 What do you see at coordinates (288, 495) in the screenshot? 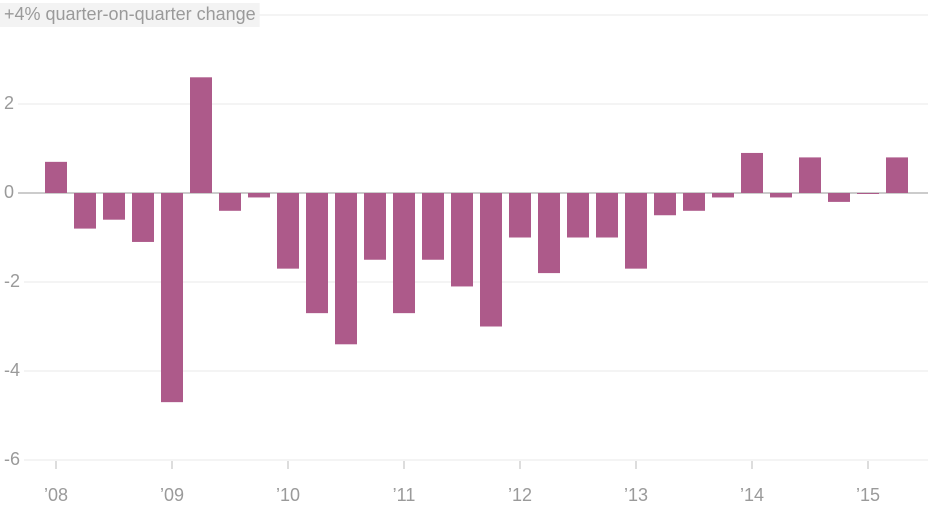
I see `x-tick-label: ’10` at bounding box center [288, 495].